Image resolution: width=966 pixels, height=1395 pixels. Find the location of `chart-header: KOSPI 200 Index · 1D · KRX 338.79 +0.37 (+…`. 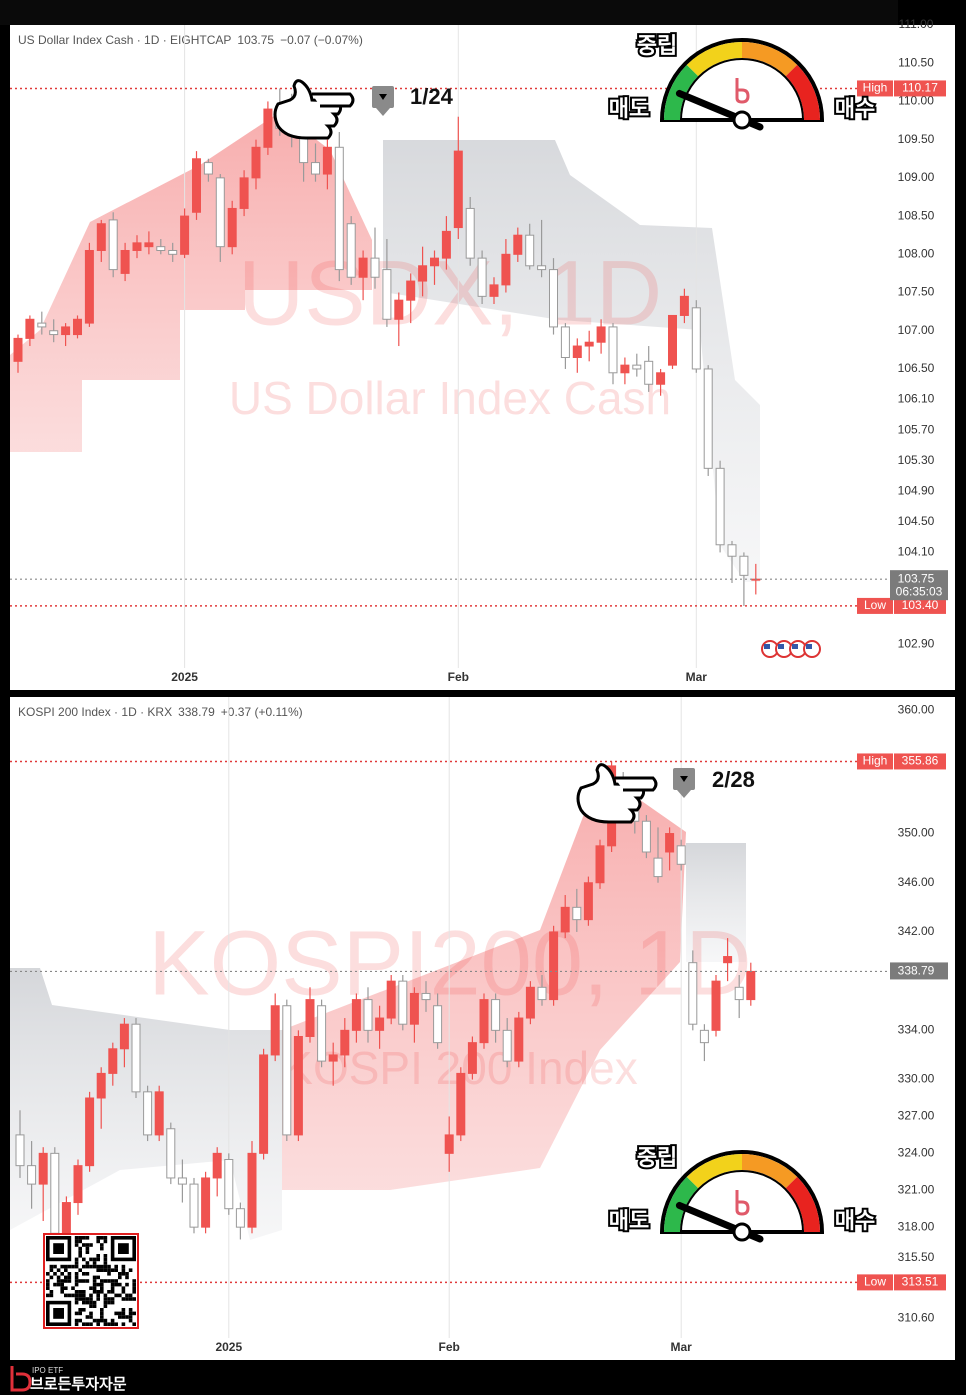

chart-header: KOSPI 200 Index · 1D · KRX 338.79 +0.37 (+… is located at coordinates (160, 712).